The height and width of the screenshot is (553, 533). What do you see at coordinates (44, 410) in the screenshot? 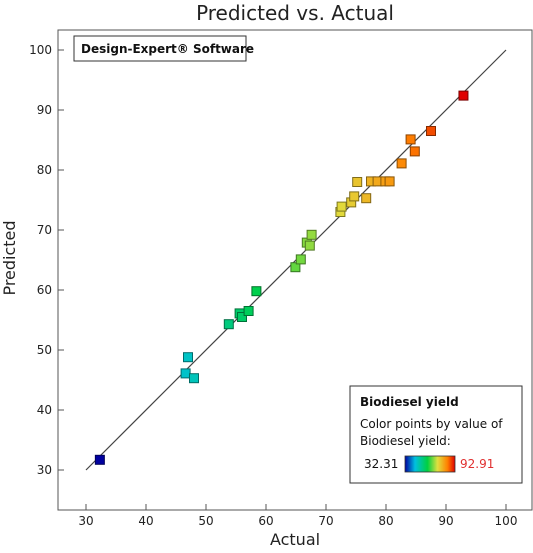
I see `y-tick-label: 40` at bounding box center [44, 410].